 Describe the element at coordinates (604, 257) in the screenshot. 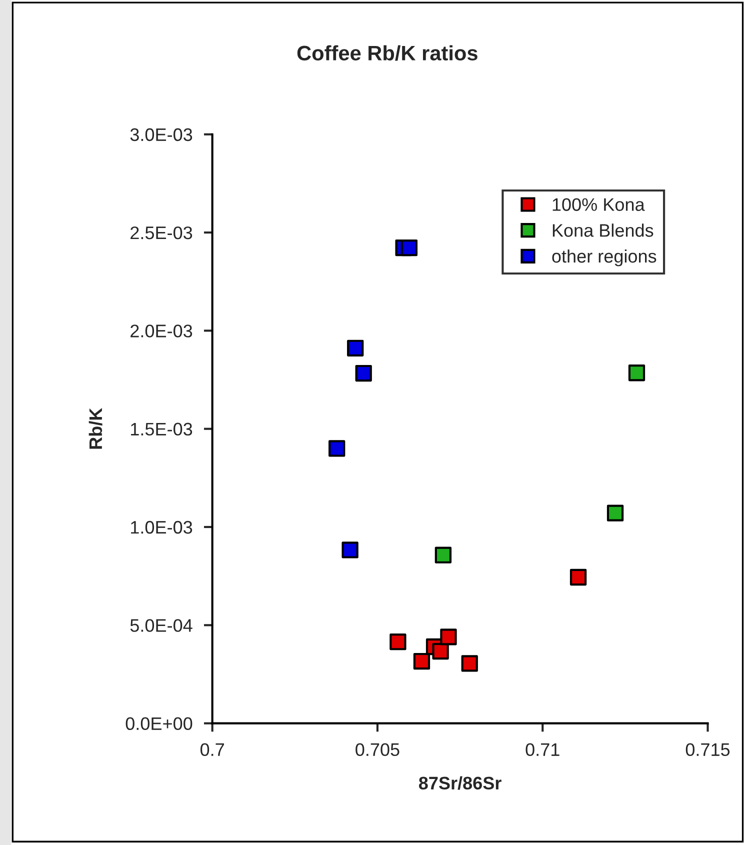

I see `legend-label: other regions` at that location.